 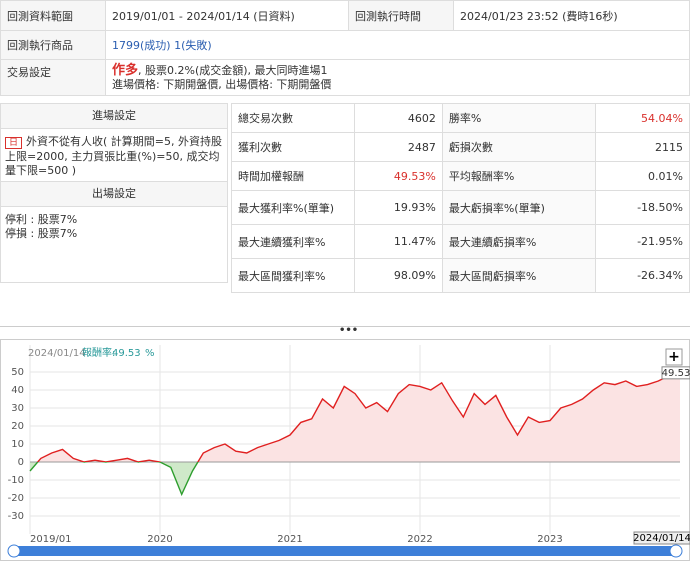 What do you see at coordinates (17, 372) in the screenshot?
I see `y-tick-label: 50` at bounding box center [17, 372].